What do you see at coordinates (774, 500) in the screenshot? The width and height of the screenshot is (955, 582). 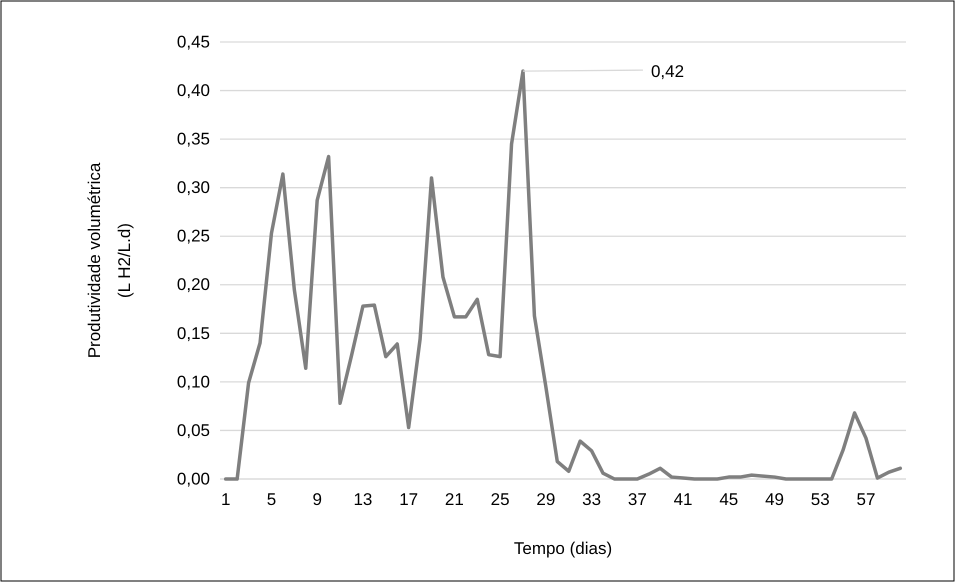 I see `x-tick-label: 49` at bounding box center [774, 500].